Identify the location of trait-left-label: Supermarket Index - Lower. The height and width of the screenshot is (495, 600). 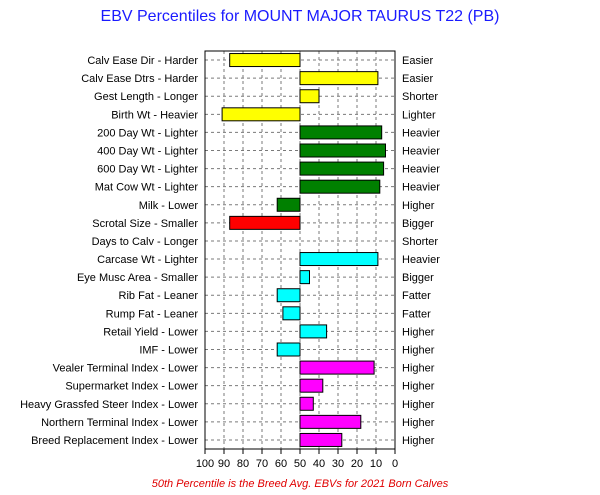
(131, 387).